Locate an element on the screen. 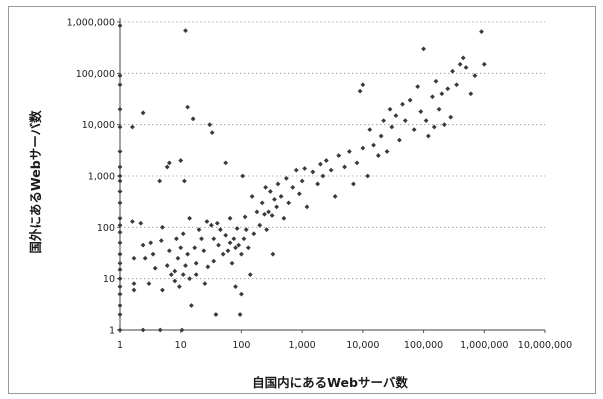 This screenshot has width=603, height=399. y-tick-label: 100 is located at coordinates (106, 228).